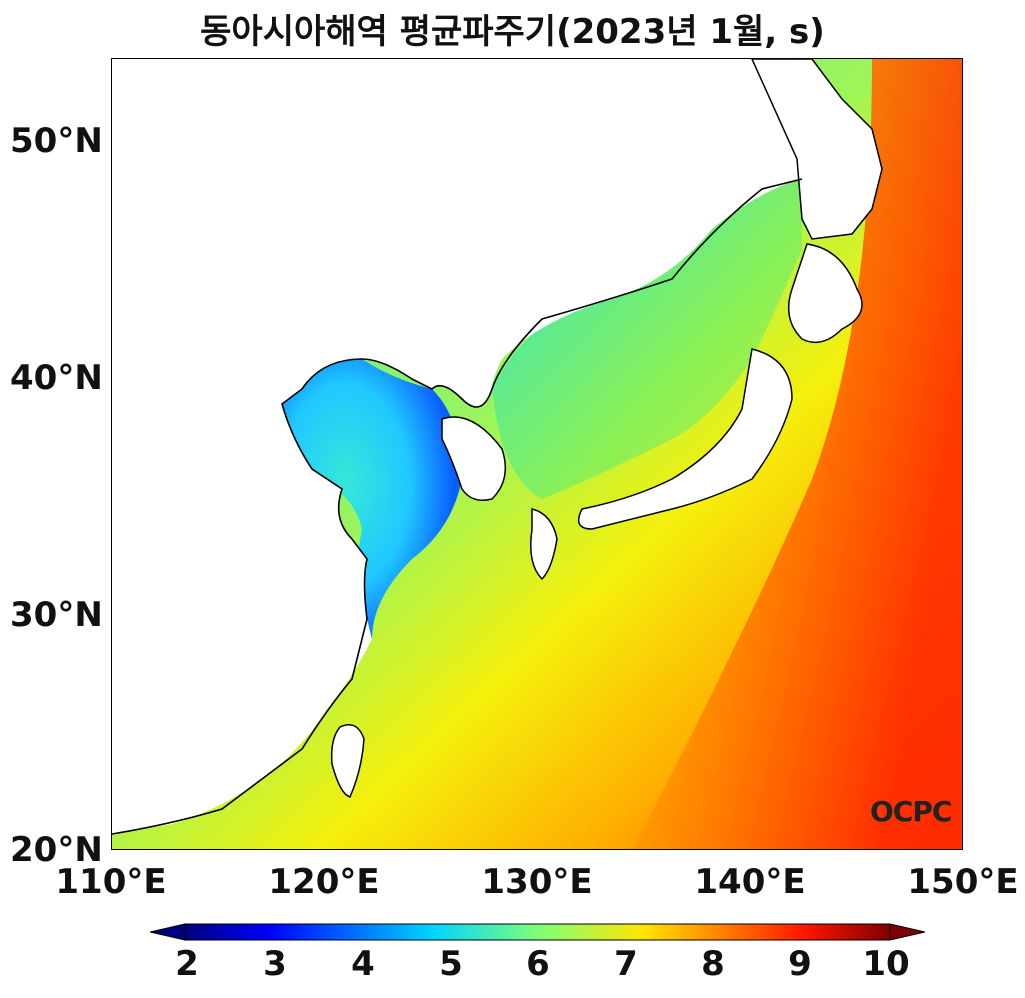 The image size is (1025, 998). I want to click on kyushu, so click(544, 544).